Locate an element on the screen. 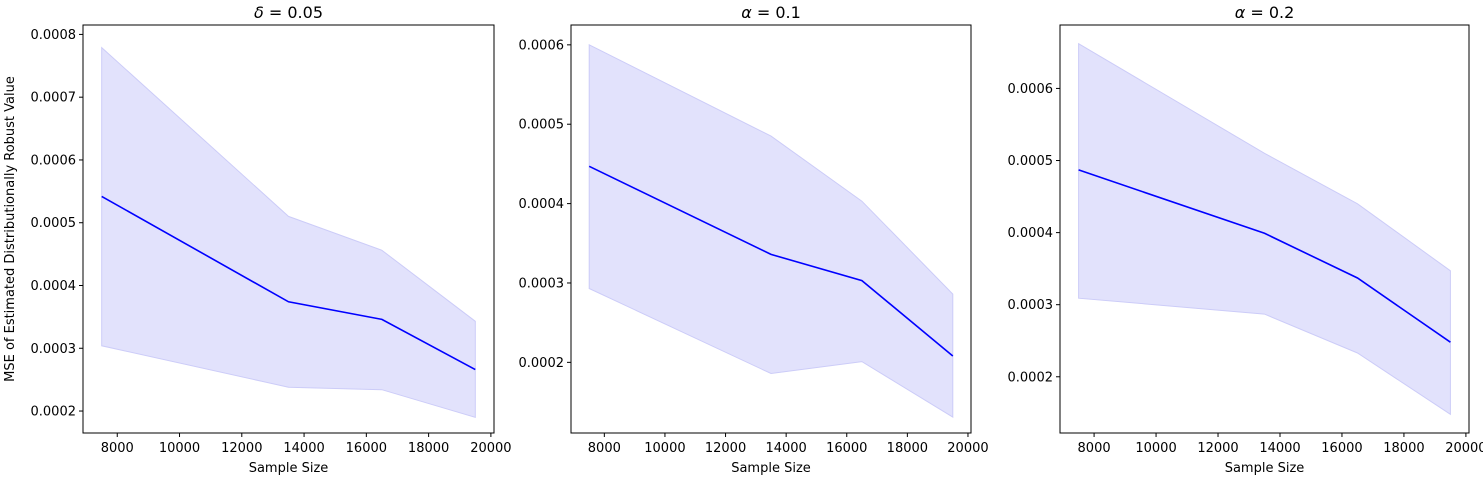  chart-title: δ = 0.05 is located at coordinates (288, 12).